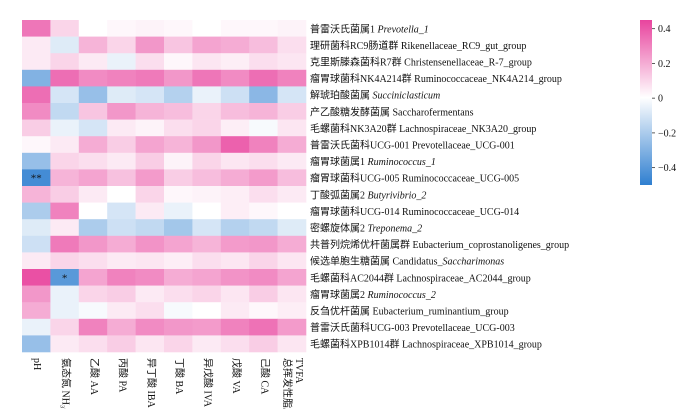 The height and width of the screenshot is (414, 700). What do you see at coordinates (414, 211) in the screenshot?
I see `row-label: 瘤胃球菌科UCG-014 Ruminococcaceae_UCG-014` at bounding box center [414, 211].